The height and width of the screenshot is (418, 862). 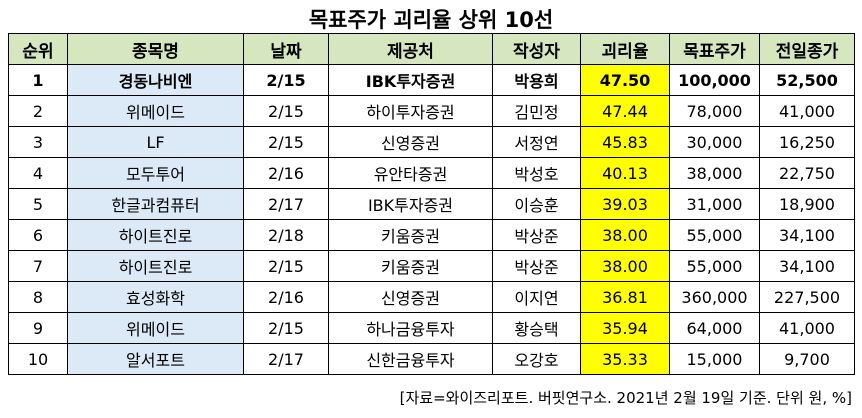 I want to click on prev-close-cell: 18,900, so click(x=807, y=204).